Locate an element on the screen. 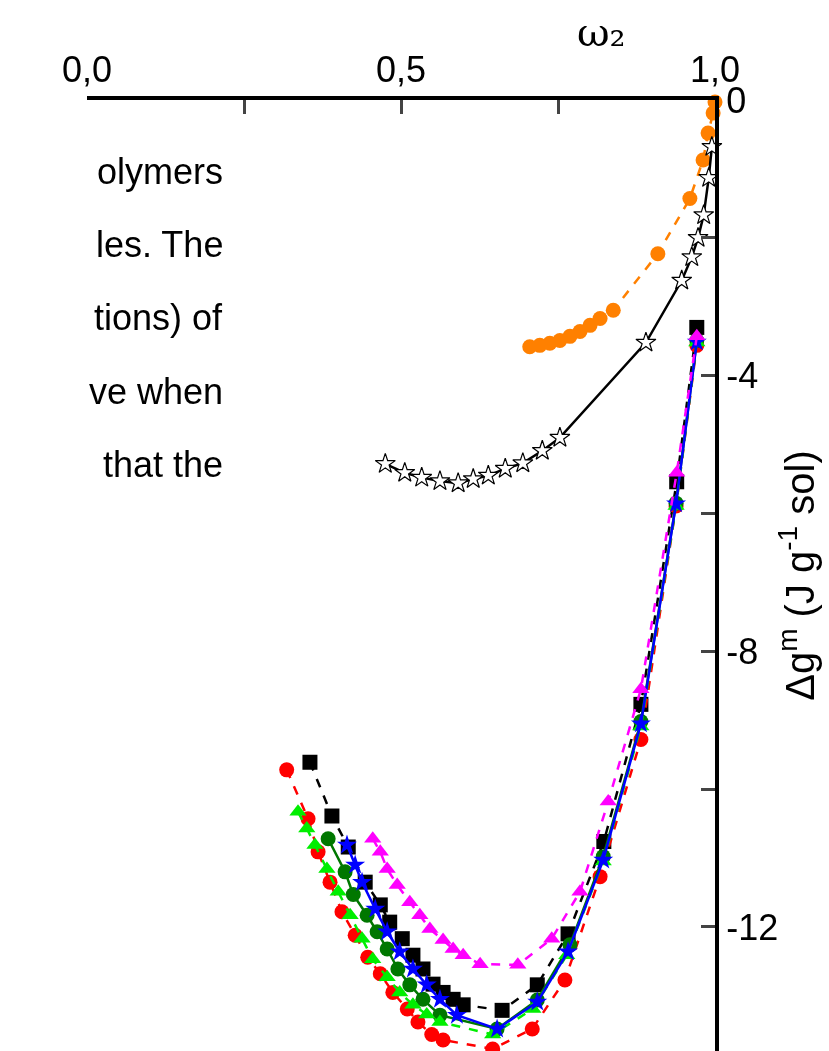 This screenshot has height=1051, width=829. annotation: ve when is located at coordinates (156, 391).